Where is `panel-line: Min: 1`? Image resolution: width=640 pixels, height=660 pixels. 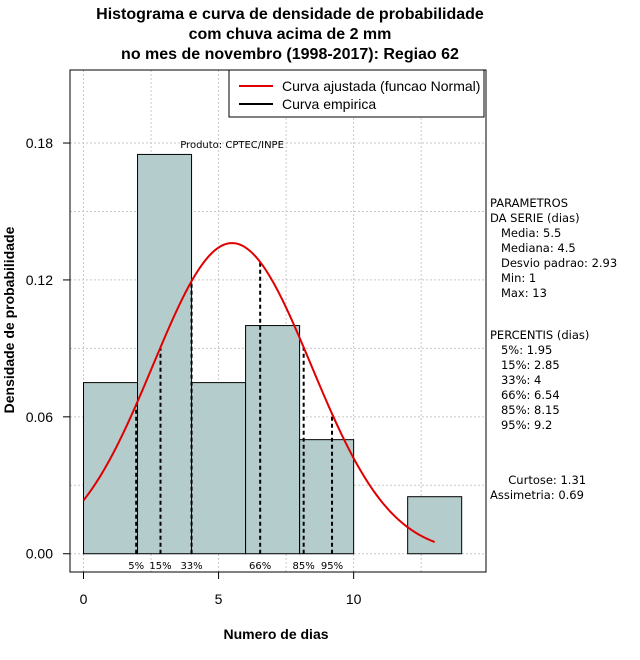
panel-line: Min: 1 is located at coordinates (513, 278).